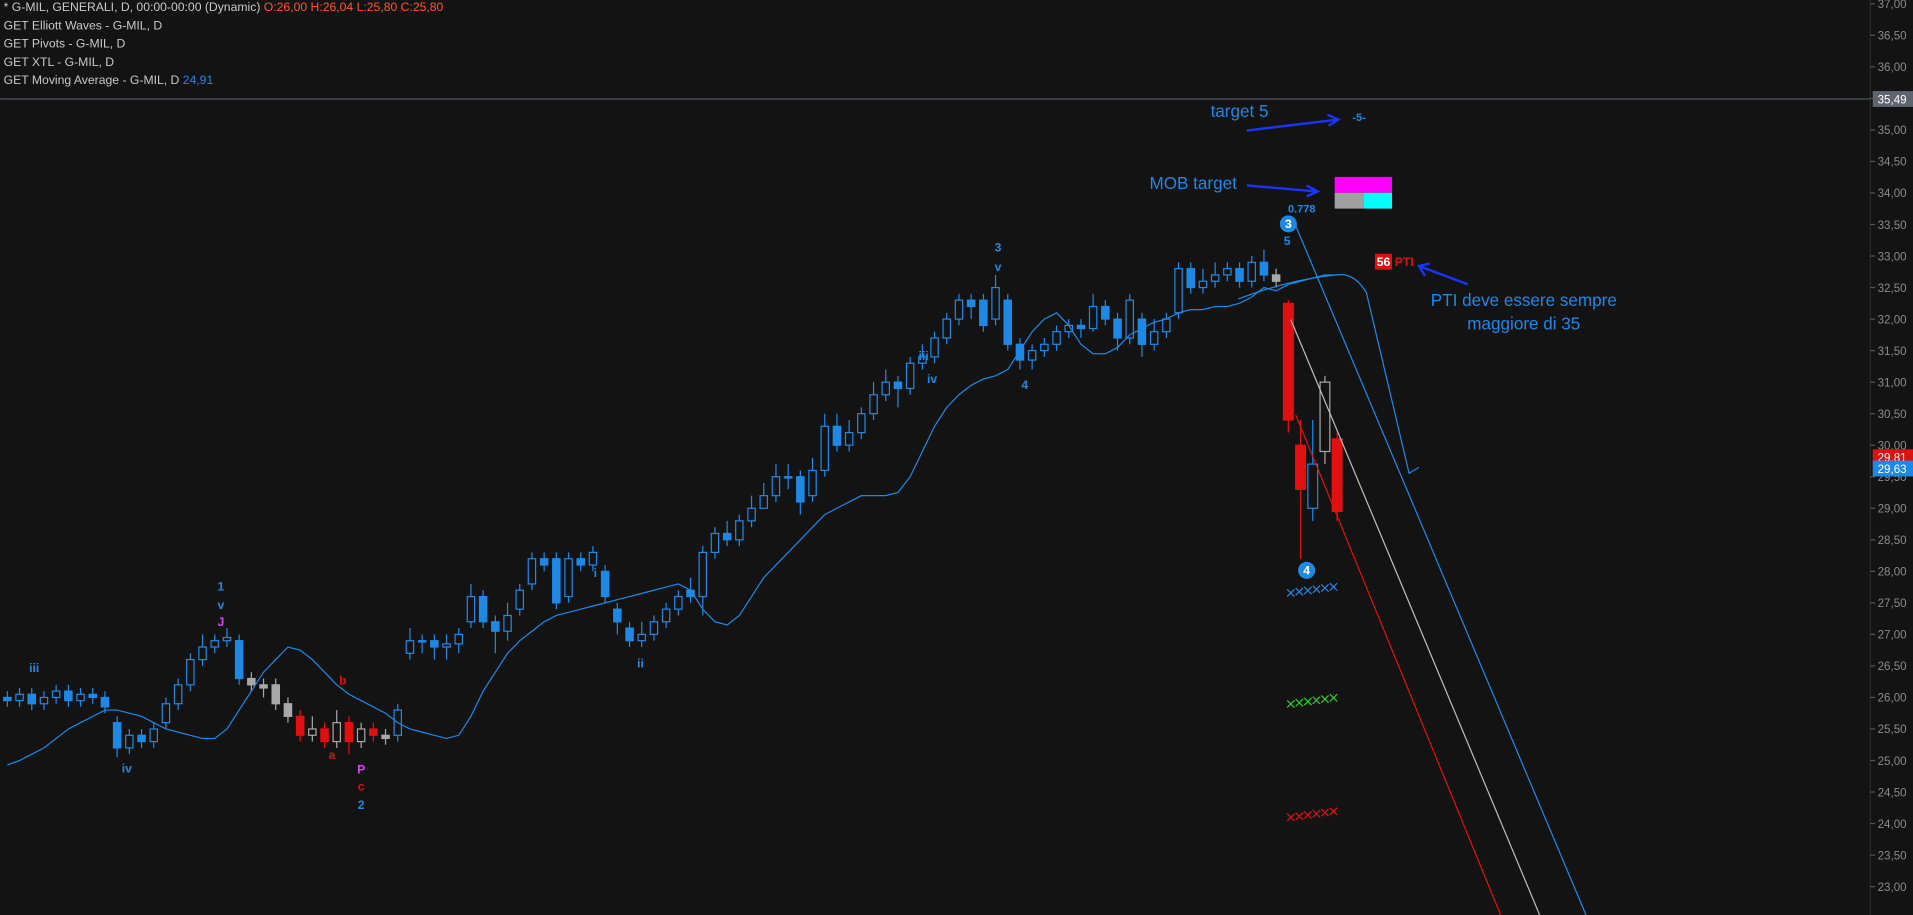 This screenshot has height=915, width=1913. What do you see at coordinates (1892, 446) in the screenshot?
I see `y-tick-label: 30,00` at bounding box center [1892, 446].